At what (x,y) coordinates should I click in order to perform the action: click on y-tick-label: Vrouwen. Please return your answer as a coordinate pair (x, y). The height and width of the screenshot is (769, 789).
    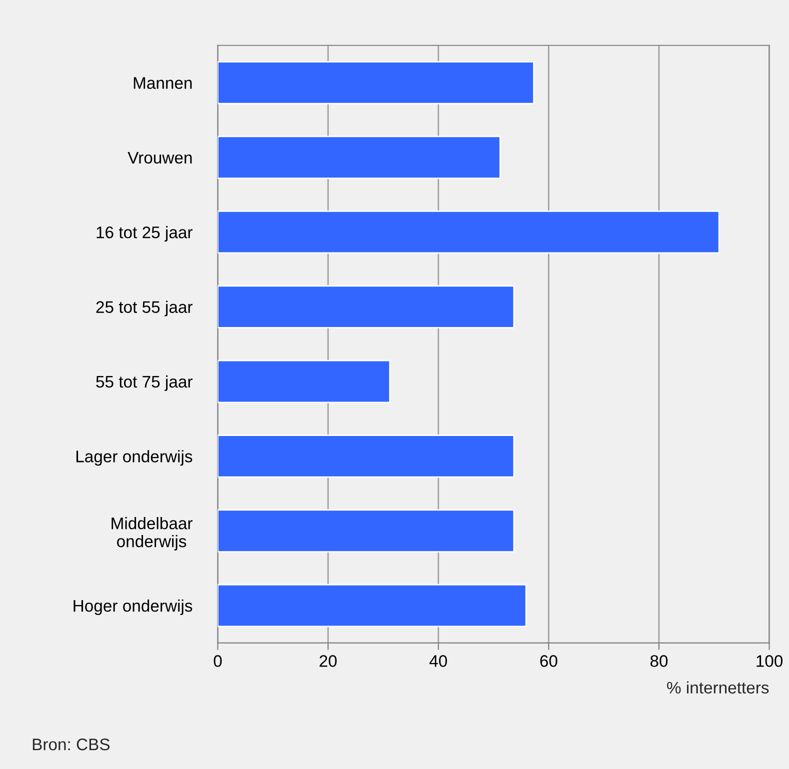
    Looking at the image, I should click on (160, 158).